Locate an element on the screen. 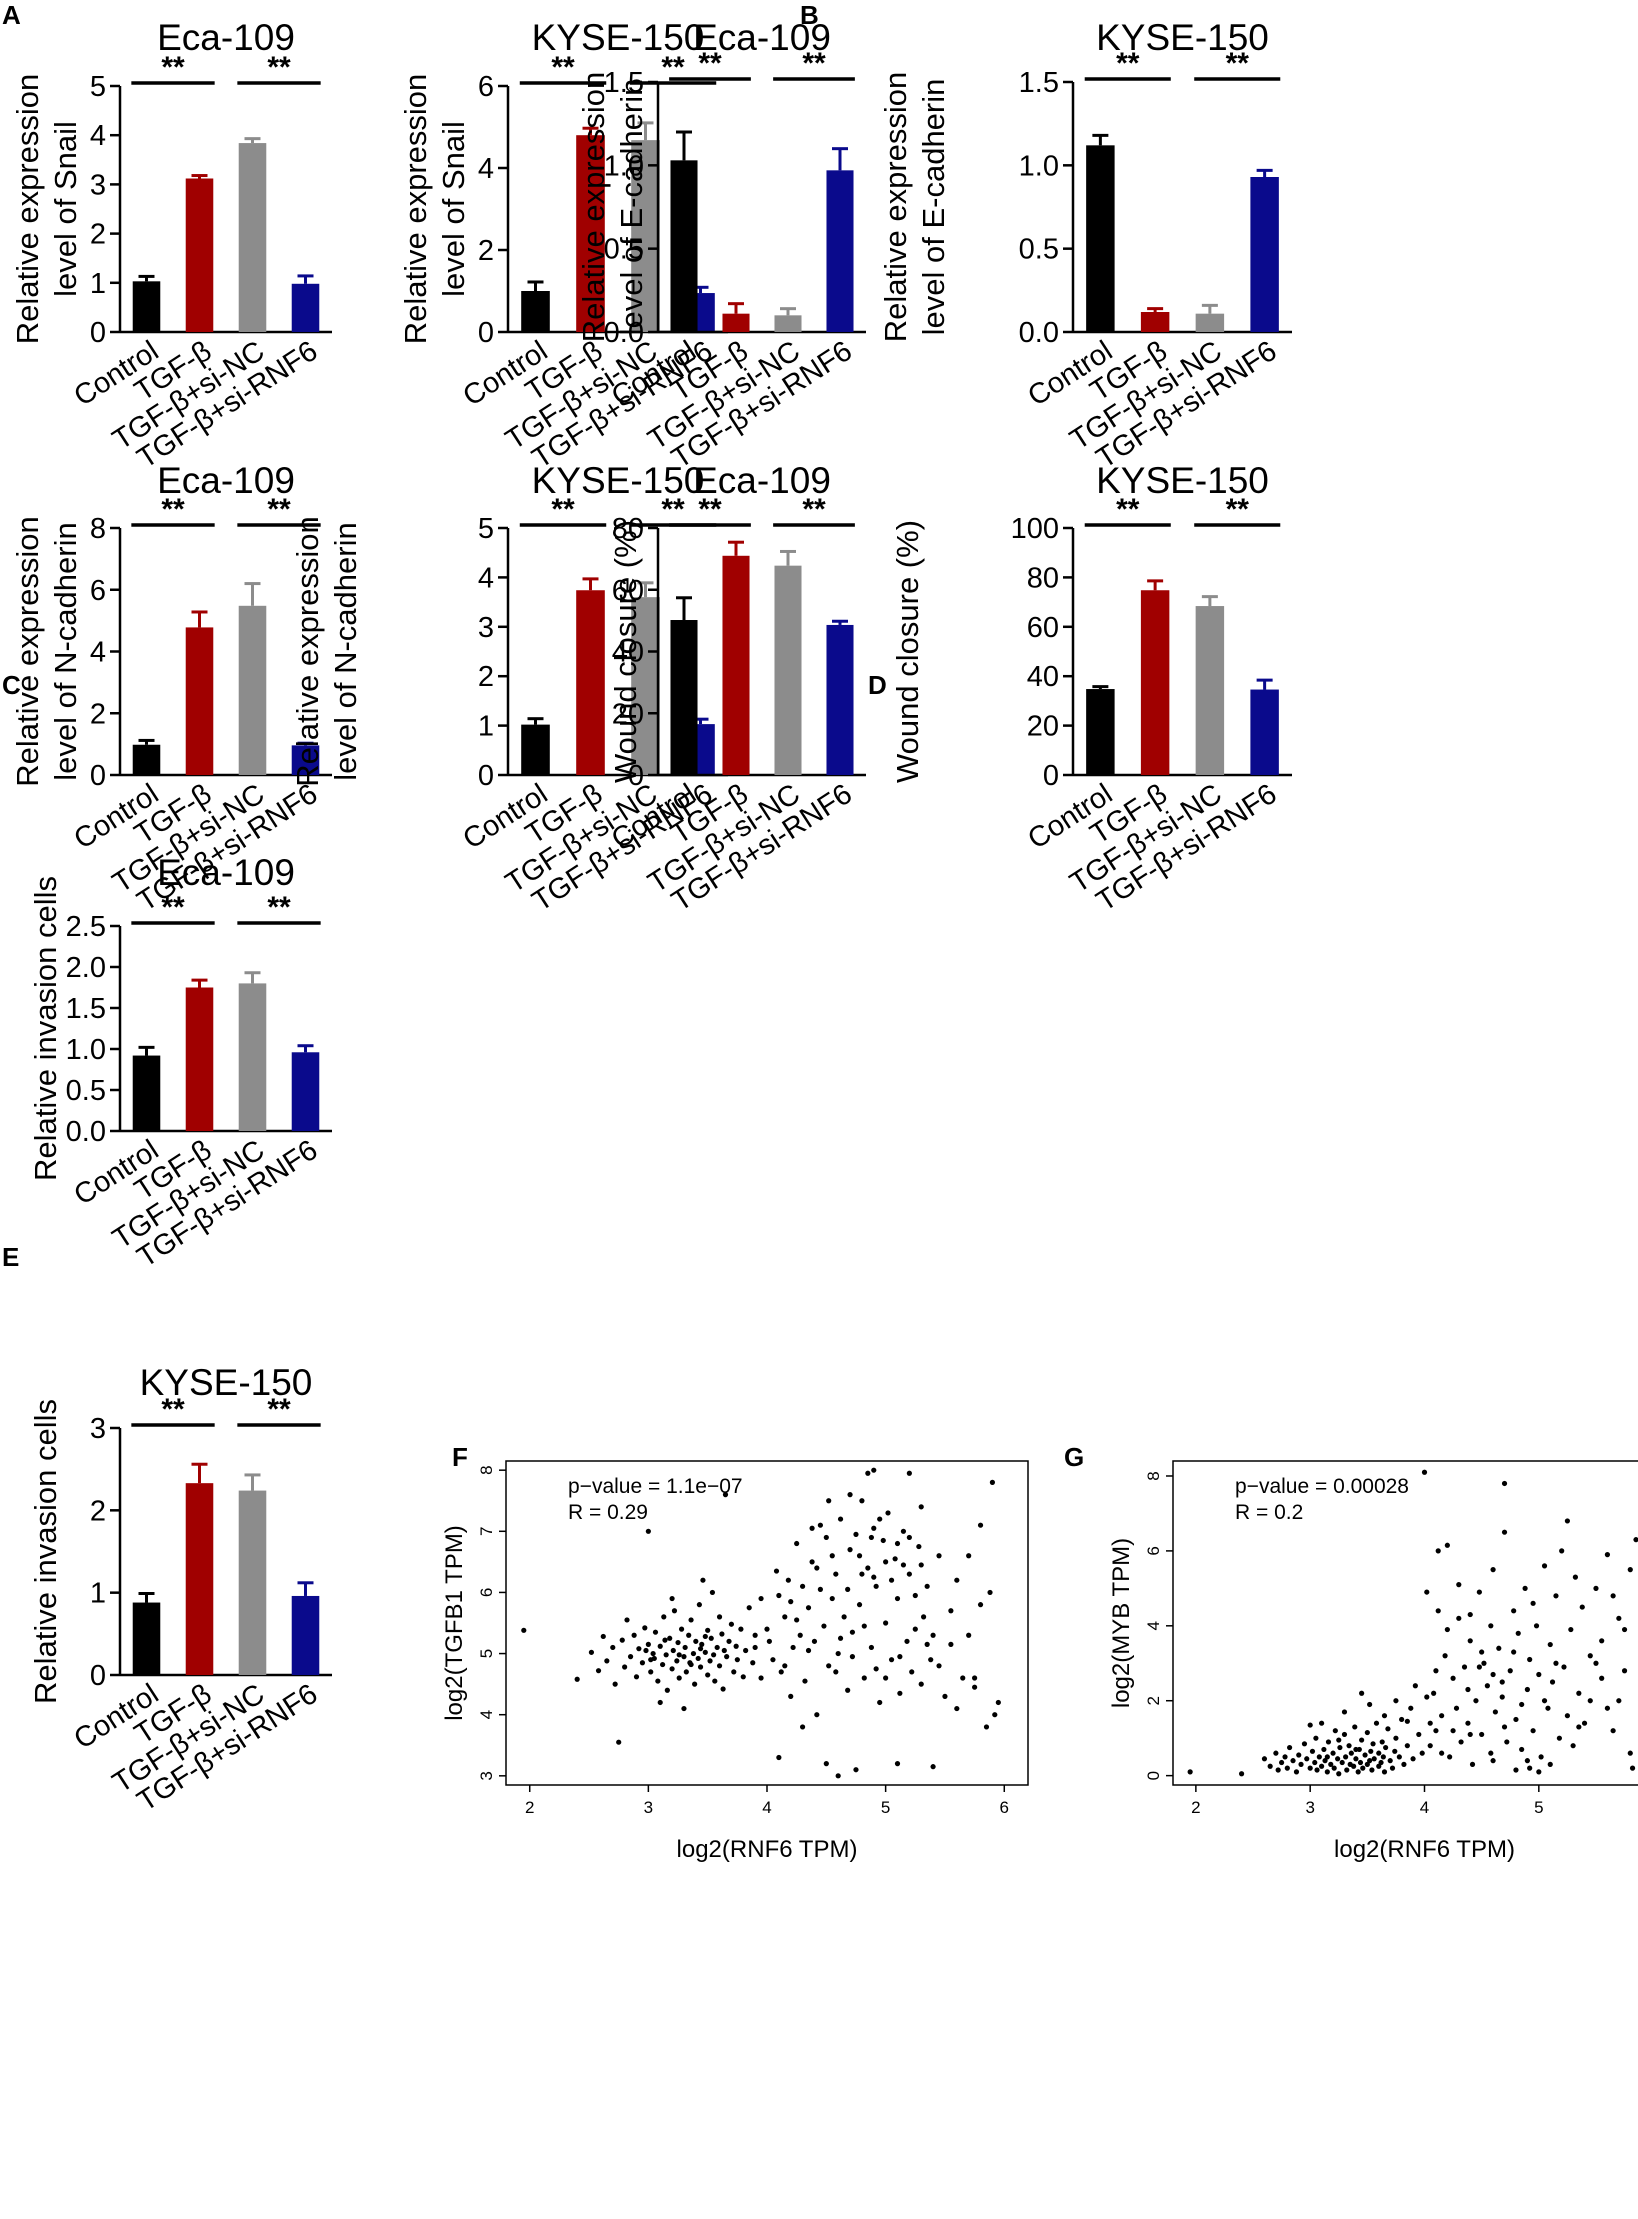  y-axis-label-line-1: Relative expression is located at coordinates (593, 207).